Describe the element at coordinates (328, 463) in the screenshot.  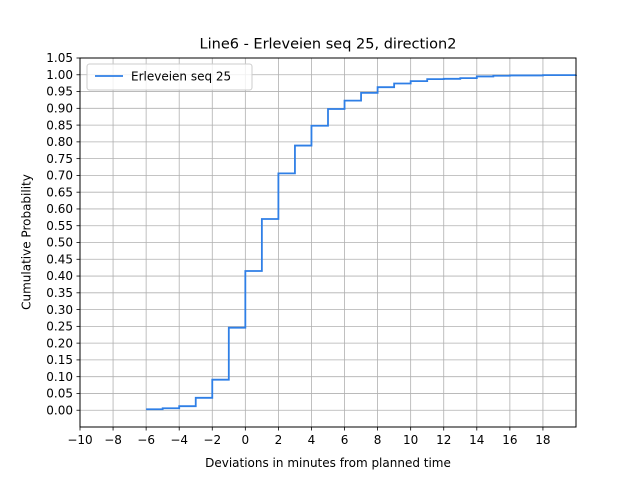
I see `x-axis-title: Deviations in minutes from planned time` at that location.